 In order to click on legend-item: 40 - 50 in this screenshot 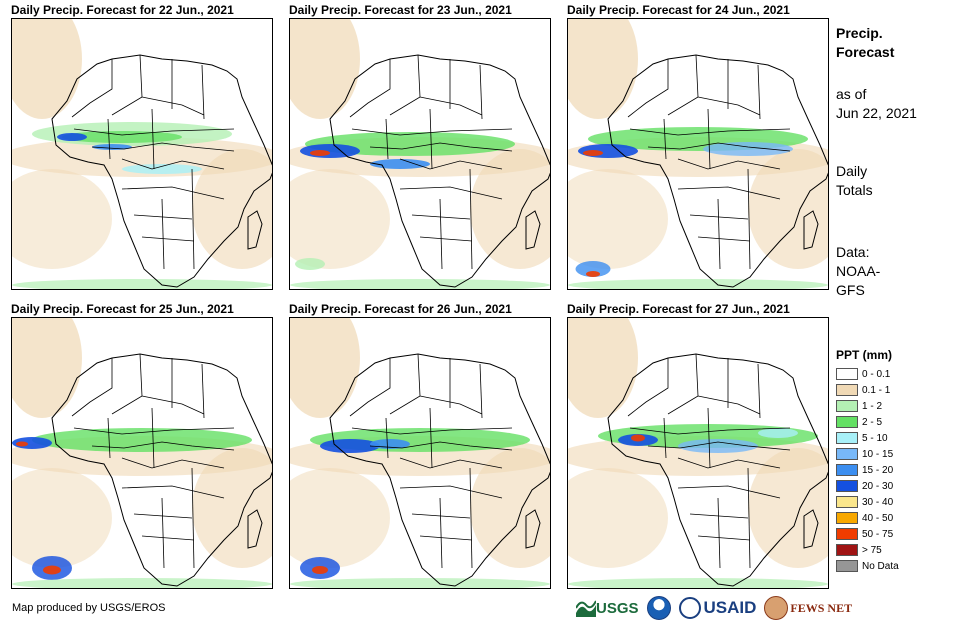, I will do `click(867, 518)`.